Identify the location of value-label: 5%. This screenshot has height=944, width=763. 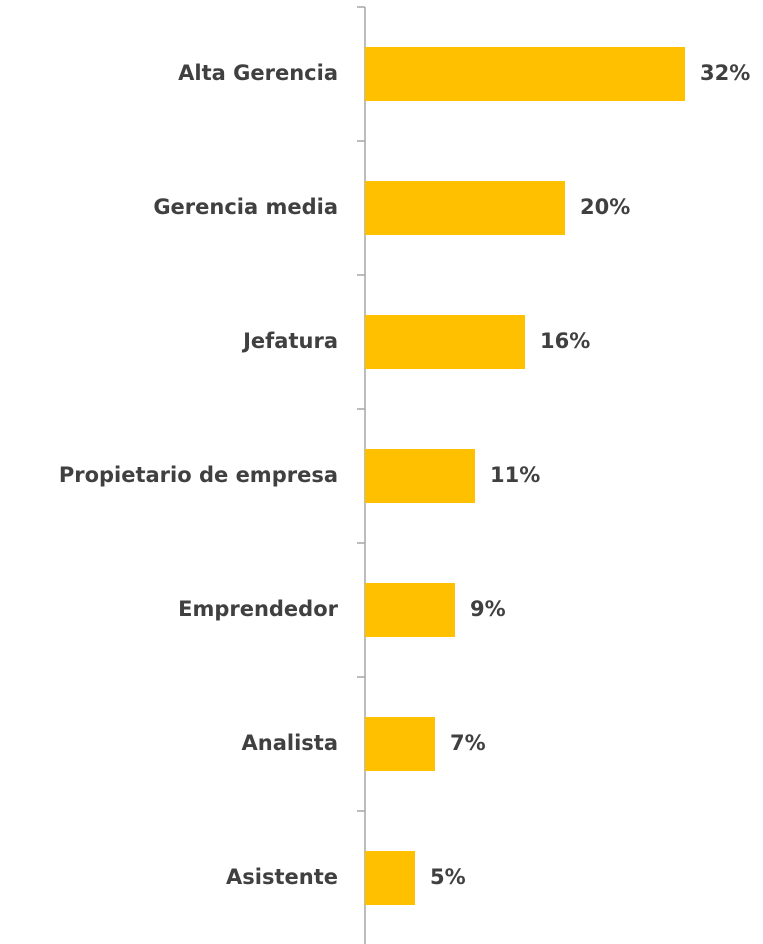
(448, 877).